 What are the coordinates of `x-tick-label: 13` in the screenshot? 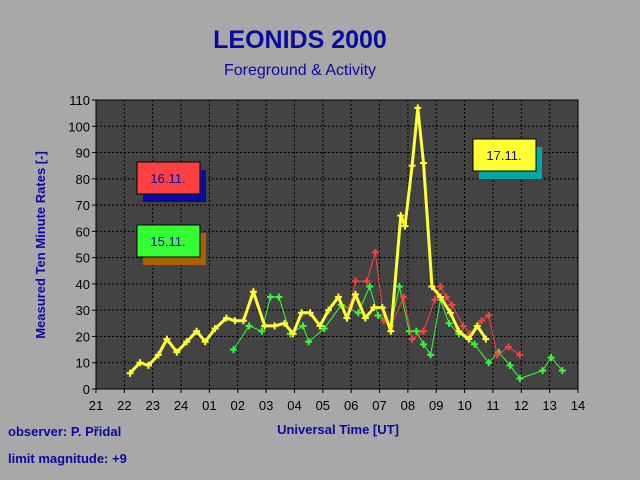 It's located at (549, 405).